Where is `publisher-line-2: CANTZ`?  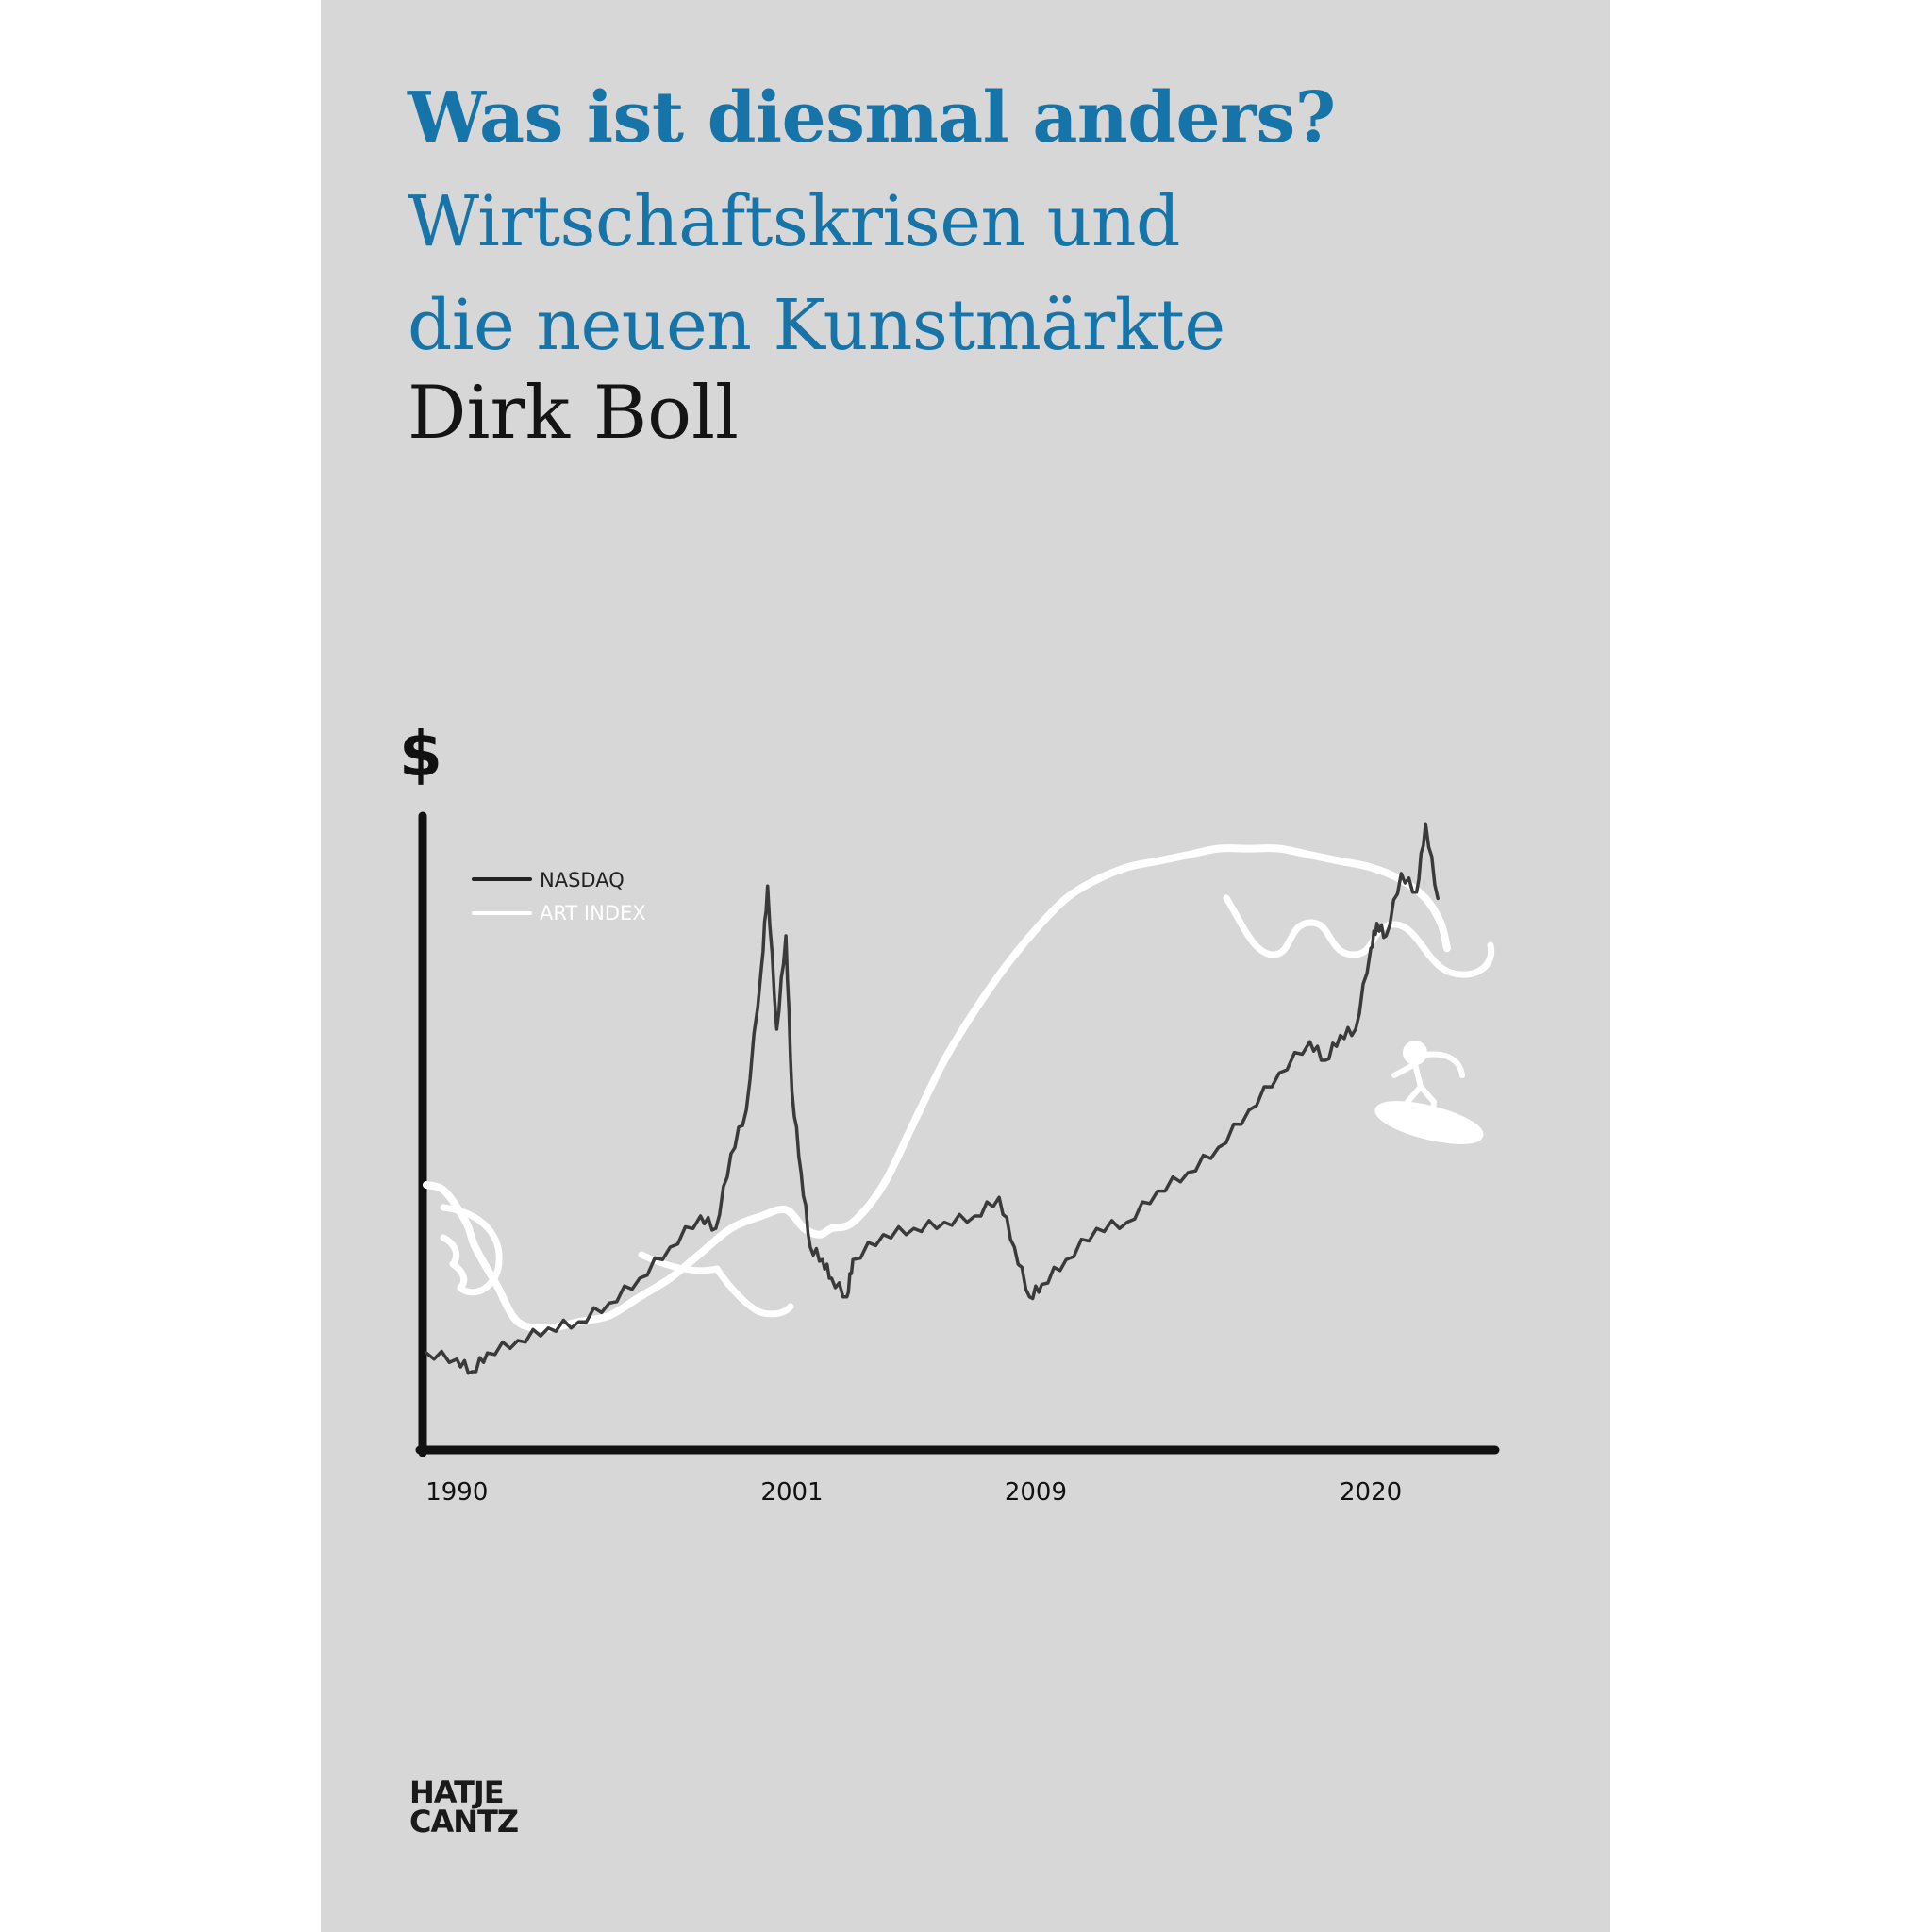
publisher-line-2: CANTZ is located at coordinates (464, 1822).